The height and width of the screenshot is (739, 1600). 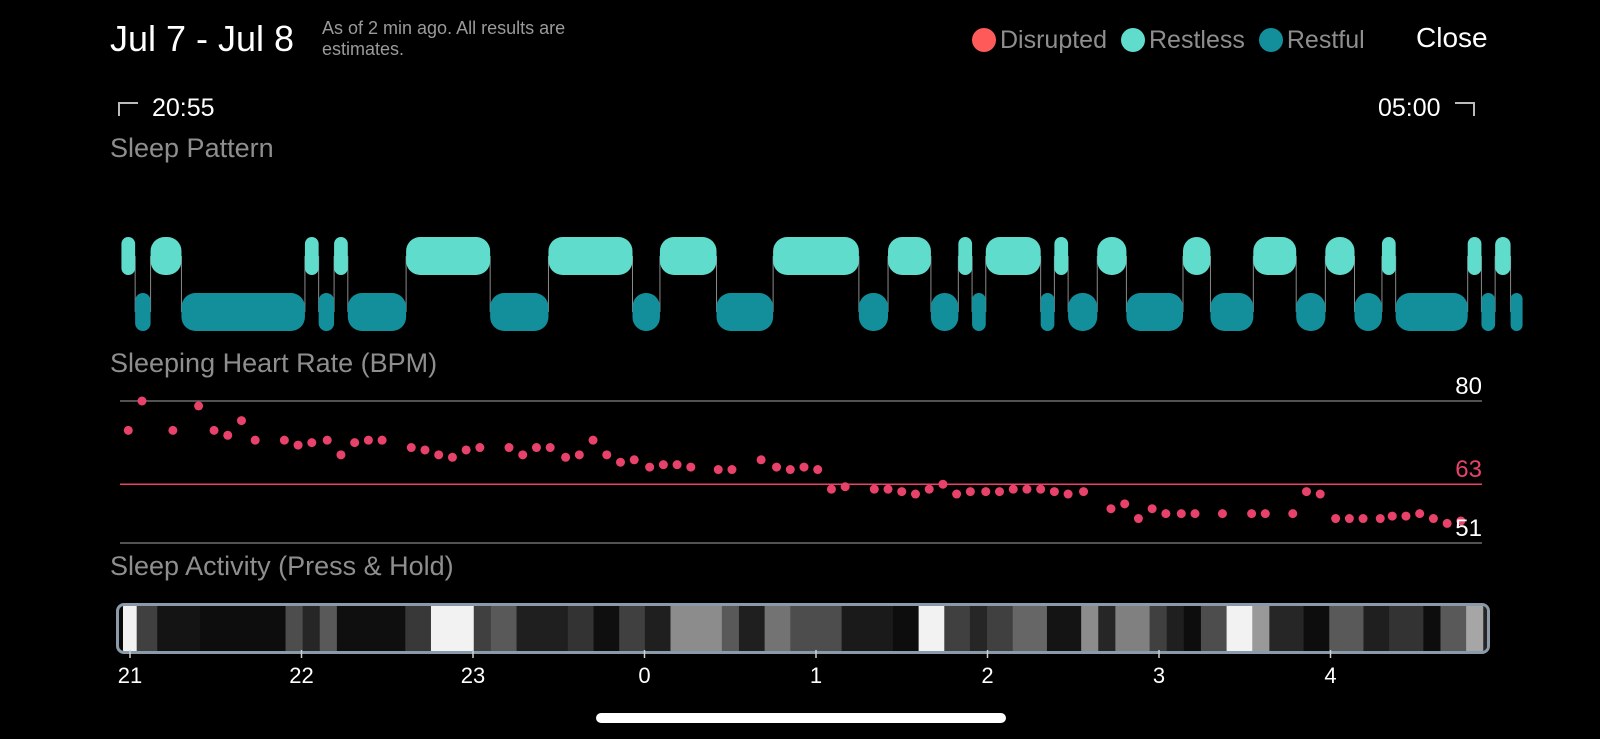 What do you see at coordinates (1426, 108) in the screenshot?
I see `end-time-marker: 05:00` at bounding box center [1426, 108].